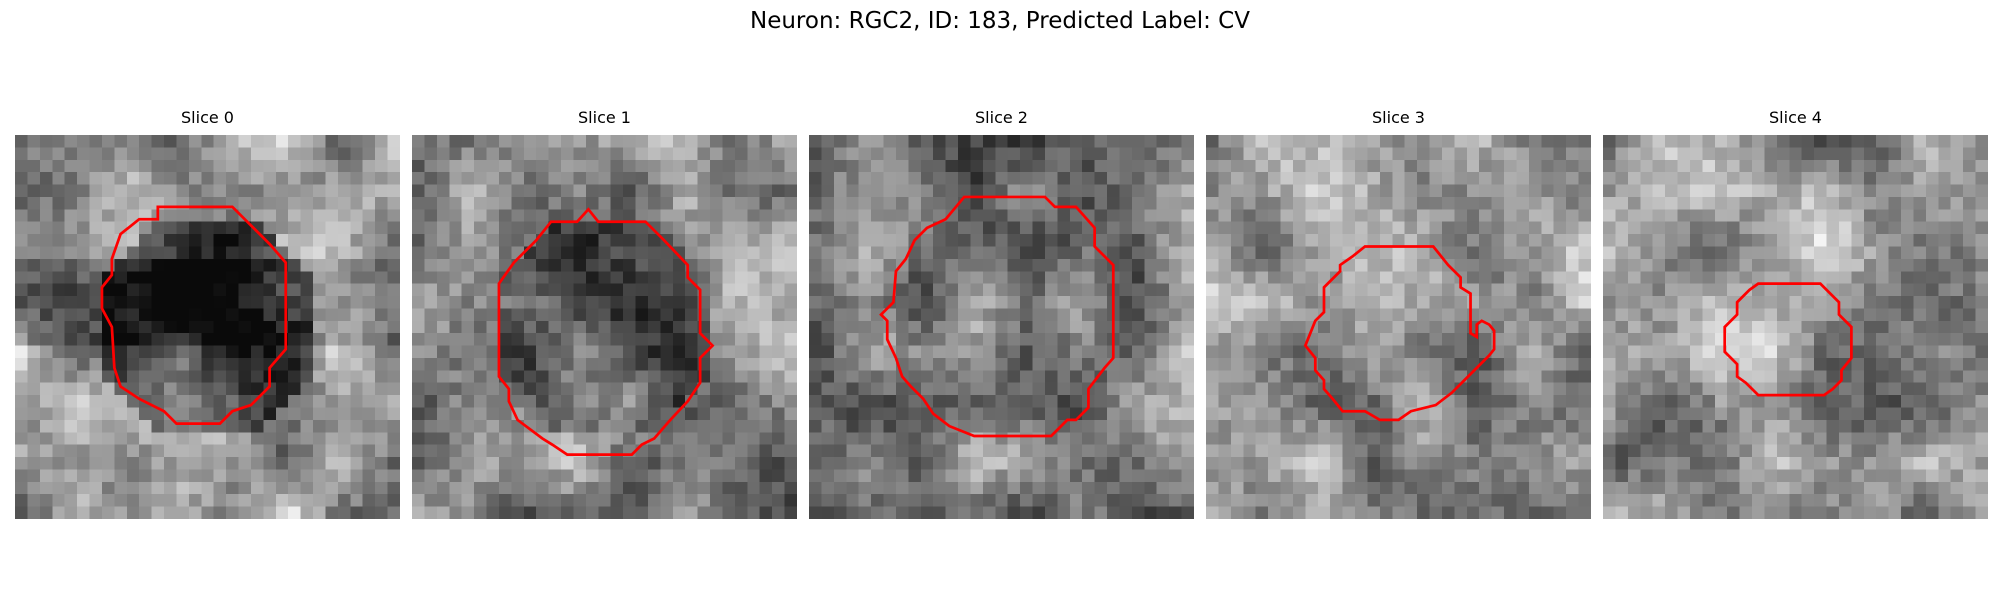 The width and height of the screenshot is (2000, 600). What do you see at coordinates (1398, 117) in the screenshot?
I see `slice-3-title: Slice 3` at bounding box center [1398, 117].